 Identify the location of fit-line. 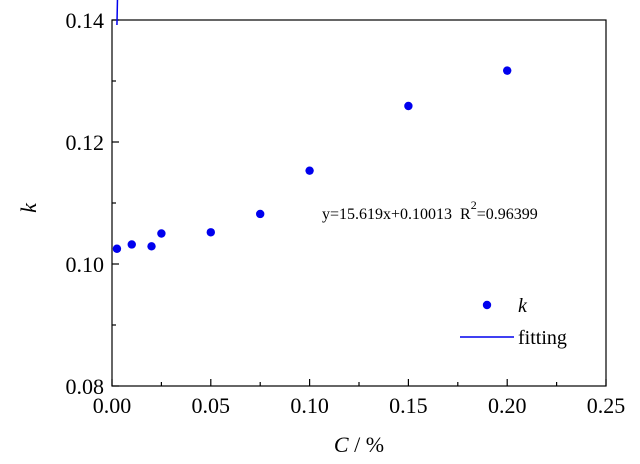
(117, 13).